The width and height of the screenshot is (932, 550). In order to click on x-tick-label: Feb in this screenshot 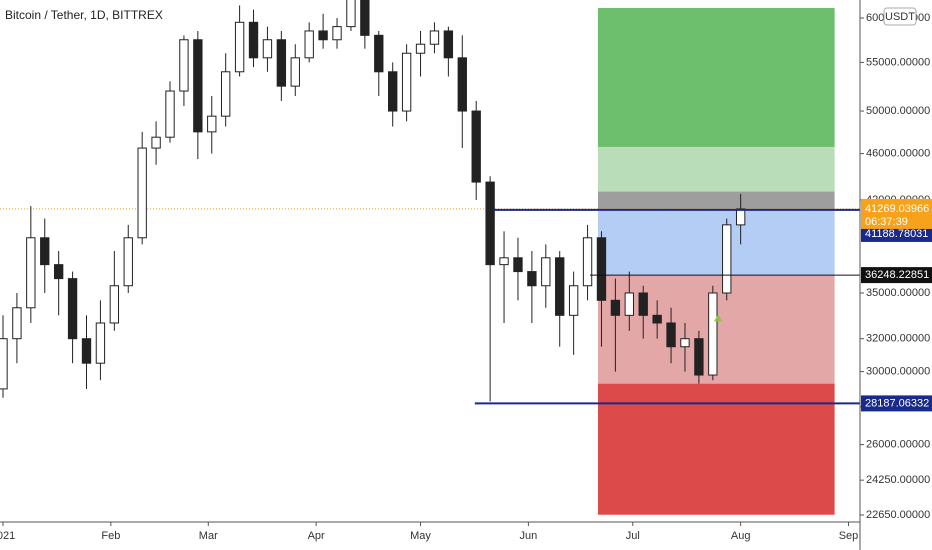, I will do `click(110, 536)`.